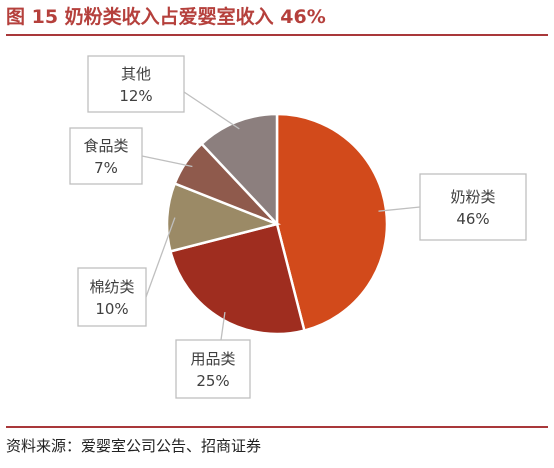 The width and height of the screenshot is (554, 468). Describe the element at coordinates (111, 309) in the screenshot. I see `slice-value-label: 10%` at that location.